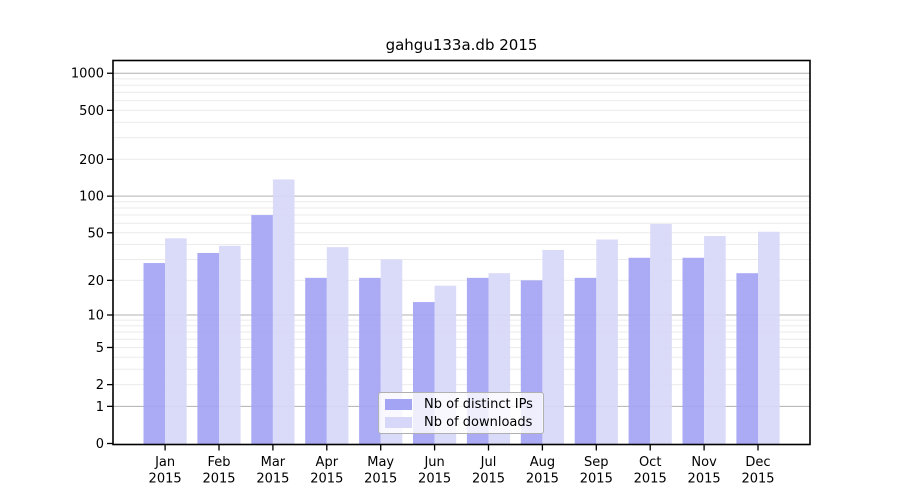 The width and height of the screenshot is (900, 500). I want to click on x-tick-label: Apr 2015, so click(326, 471).